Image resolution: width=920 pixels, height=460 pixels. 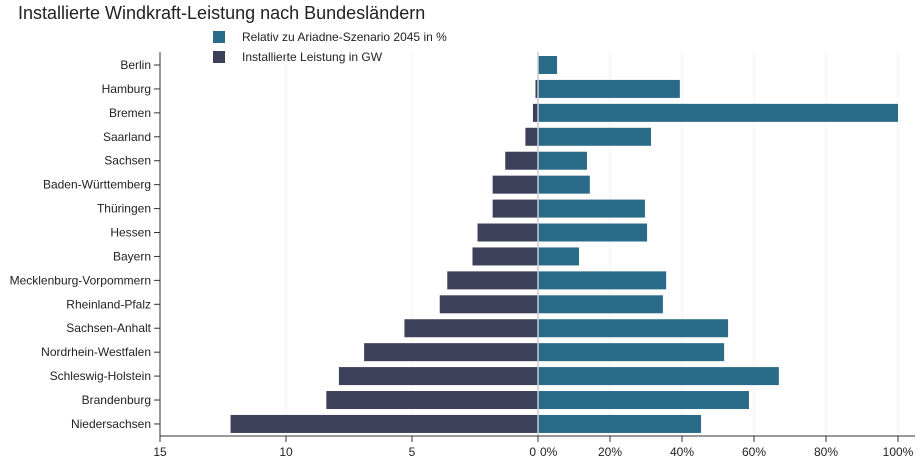 I want to click on x-tick-label-pct: 60%, so click(x=754, y=452).